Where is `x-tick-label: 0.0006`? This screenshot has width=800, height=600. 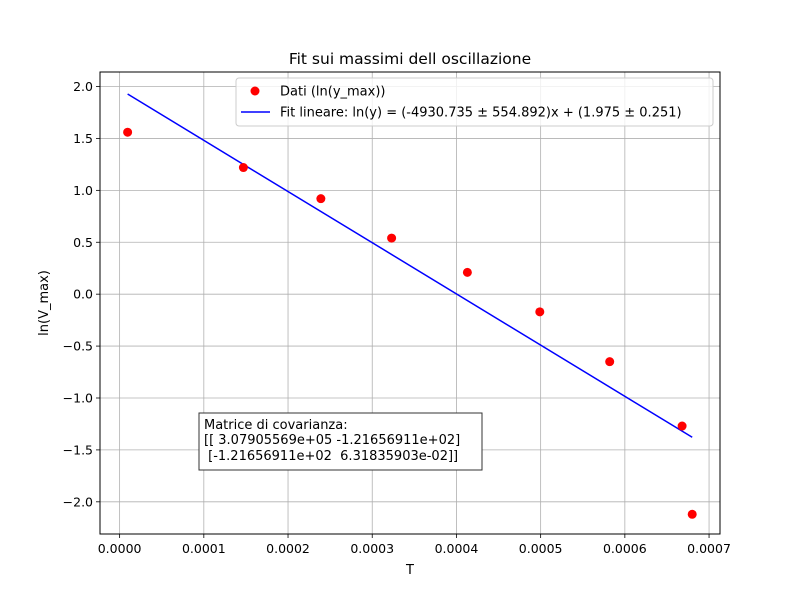 x-tick-label: 0.0006 is located at coordinates (625, 548).